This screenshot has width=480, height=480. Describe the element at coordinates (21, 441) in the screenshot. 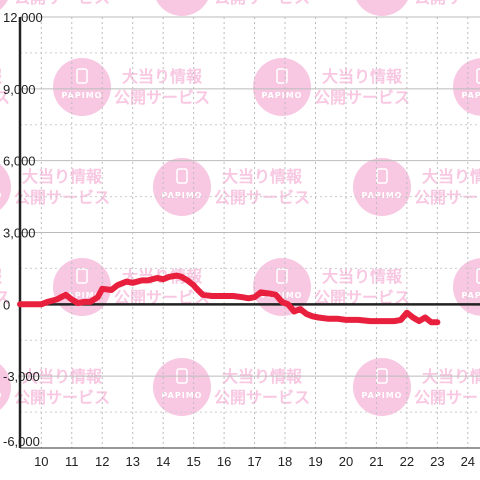

I see `y-tick-label: -6,000` at that location.